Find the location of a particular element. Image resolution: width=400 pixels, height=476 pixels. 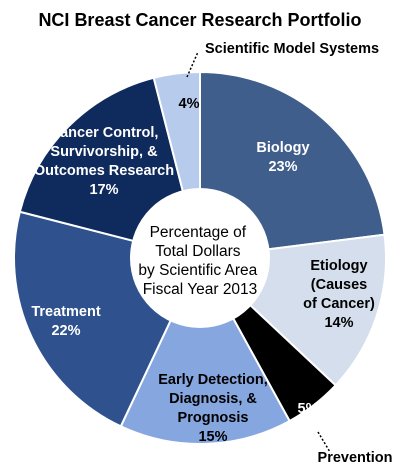

slice-name-label: Prognosis is located at coordinates (213, 418).